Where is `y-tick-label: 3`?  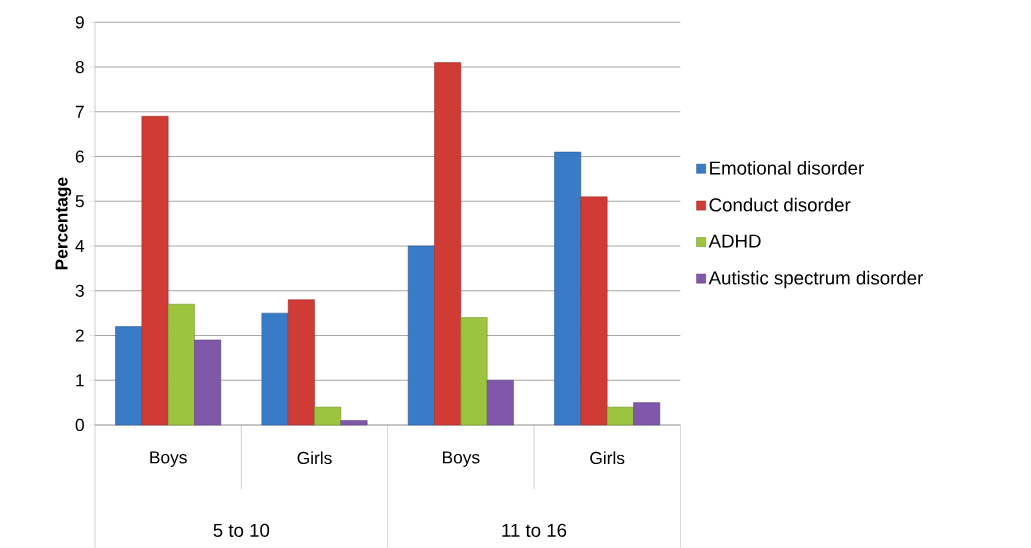
y-tick-label: 3 is located at coordinates (79, 290).